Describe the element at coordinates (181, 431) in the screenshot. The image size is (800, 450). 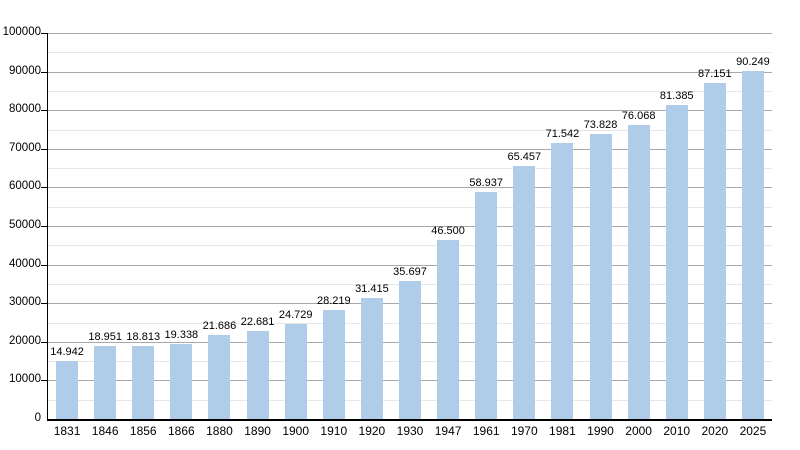
I see `x-axis-tick-label: 1866` at that location.